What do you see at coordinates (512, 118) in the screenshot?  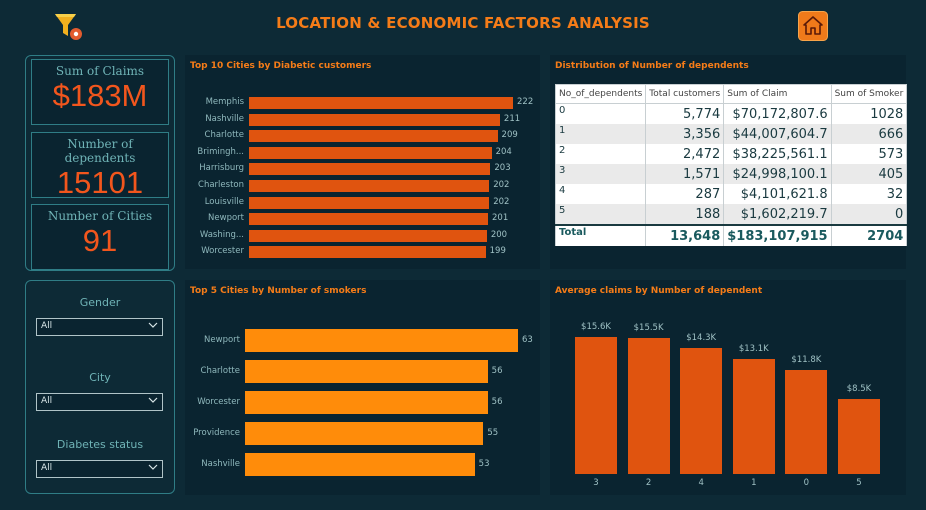 I see `data-label: 211` at bounding box center [512, 118].